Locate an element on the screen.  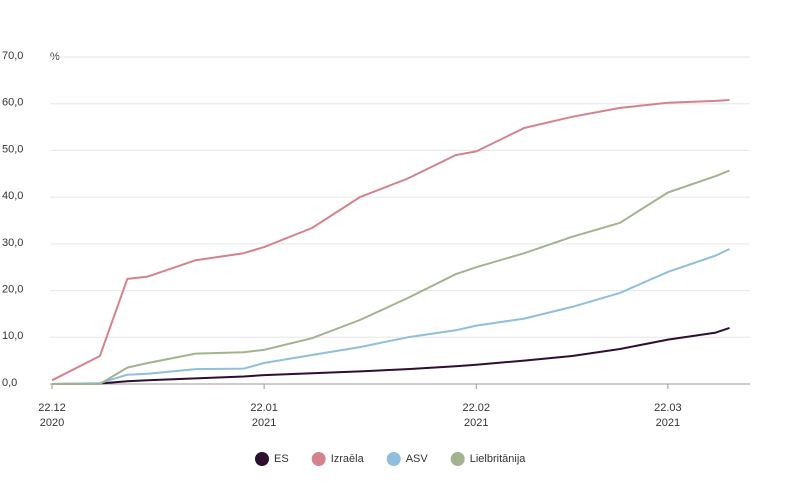
series-line is located at coordinates (390, 355).